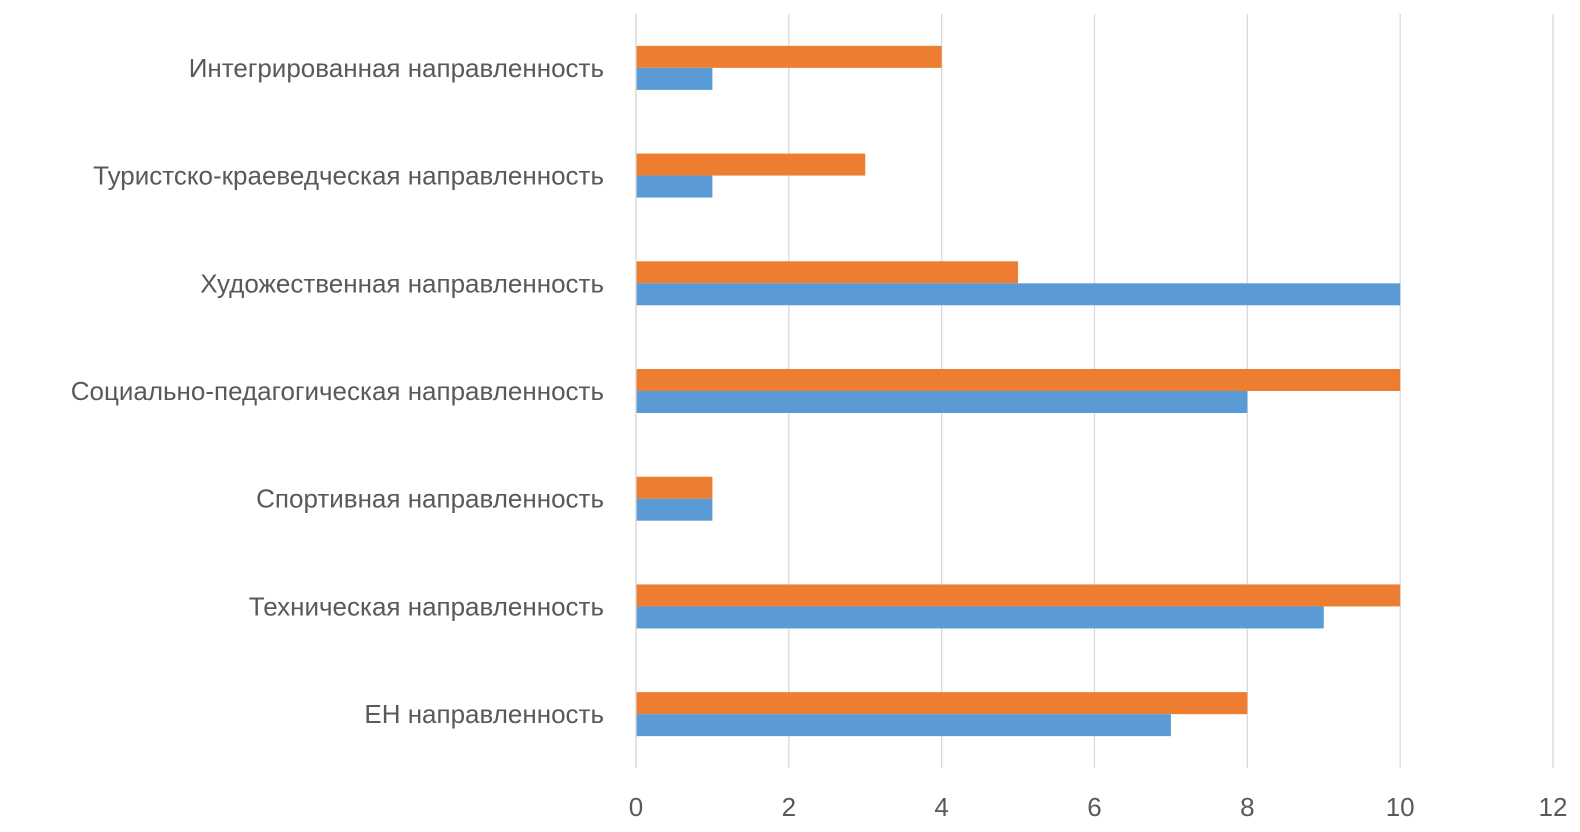 The image size is (1580, 832). I want to click on x-tick-label: 12, so click(1553, 807).